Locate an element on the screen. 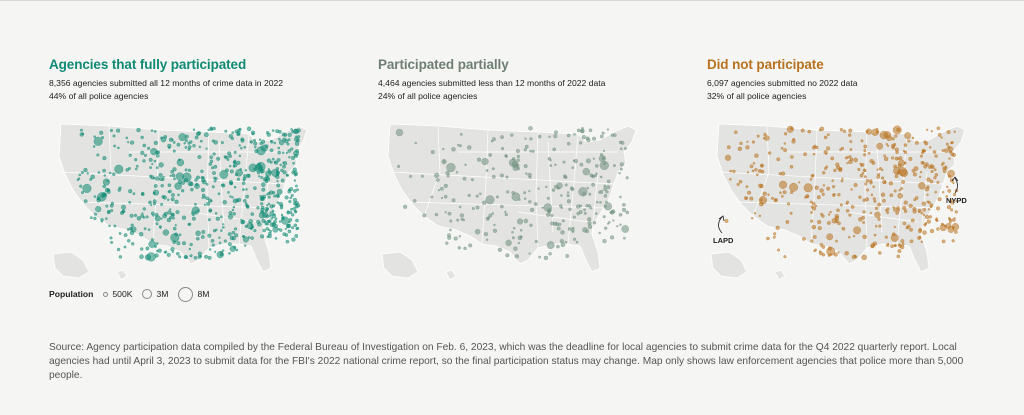  legend-item-8m: 8M is located at coordinates (193, 294).